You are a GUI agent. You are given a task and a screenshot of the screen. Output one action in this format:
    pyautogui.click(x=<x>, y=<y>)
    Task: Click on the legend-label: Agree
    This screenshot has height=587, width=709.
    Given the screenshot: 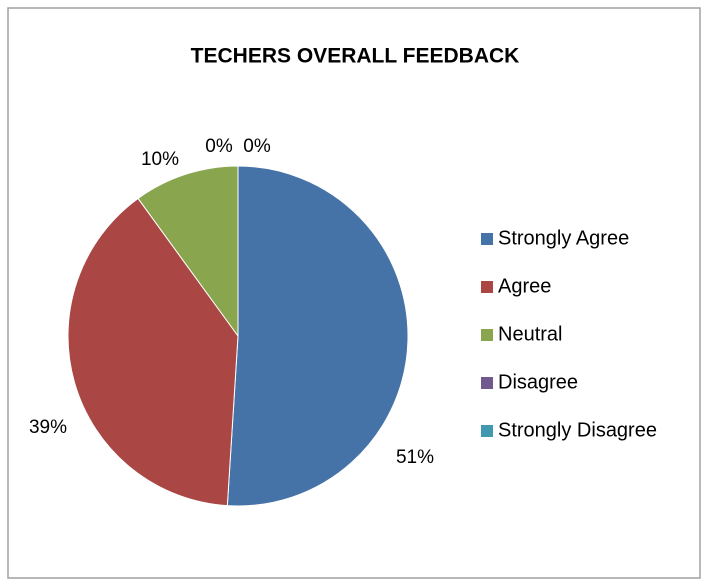 What is the action you would take?
    pyautogui.click(x=524, y=286)
    